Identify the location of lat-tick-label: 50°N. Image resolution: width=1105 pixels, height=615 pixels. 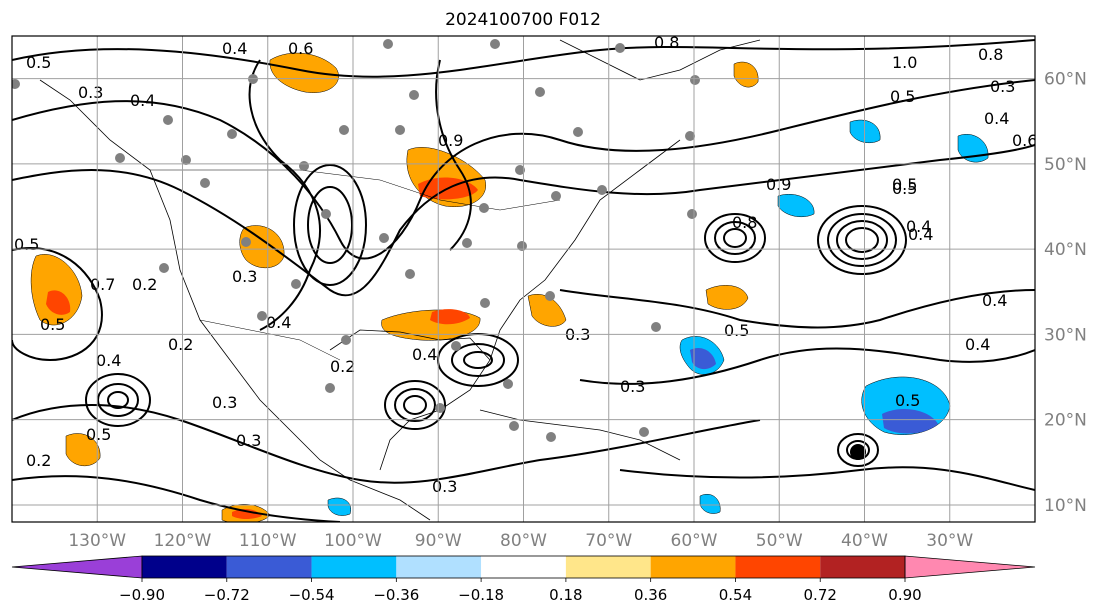
(1065, 165).